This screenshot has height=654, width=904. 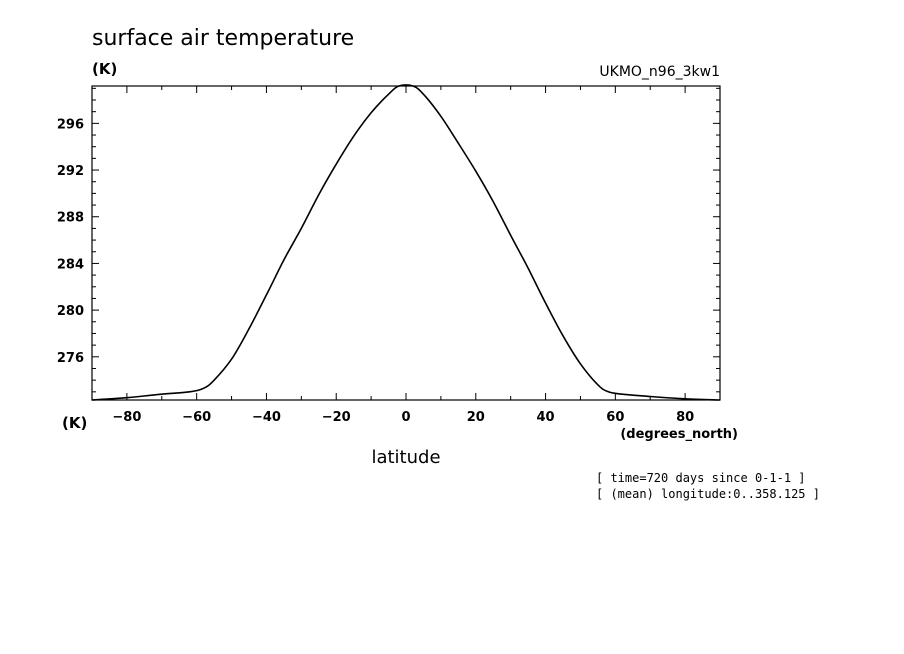 I want to click on longitude-note: [ (mean) longitude:0..358.125 ], so click(x=708, y=494).